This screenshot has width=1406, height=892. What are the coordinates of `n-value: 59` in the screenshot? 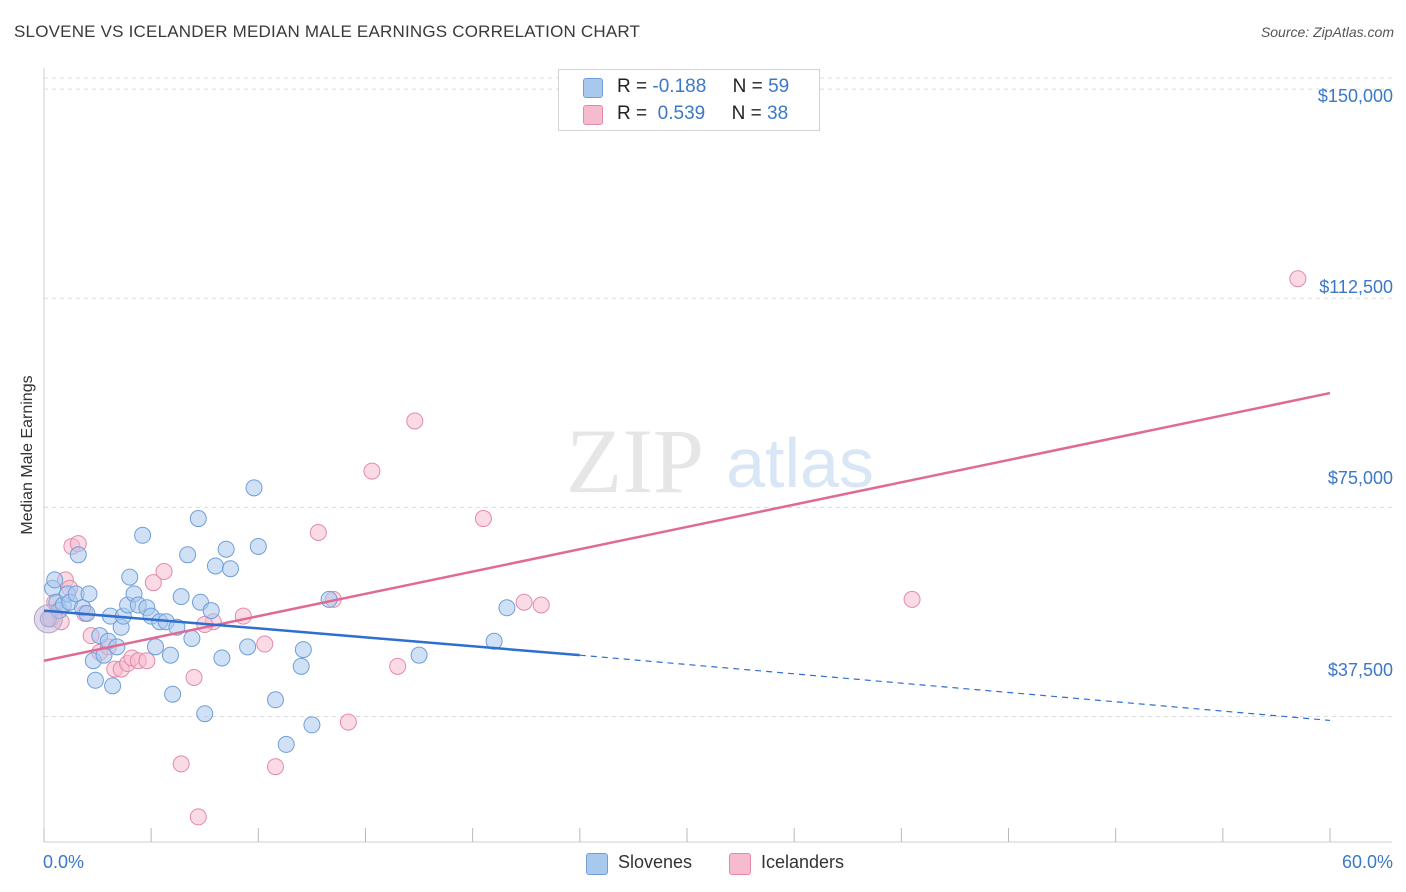 It's located at (779, 86).